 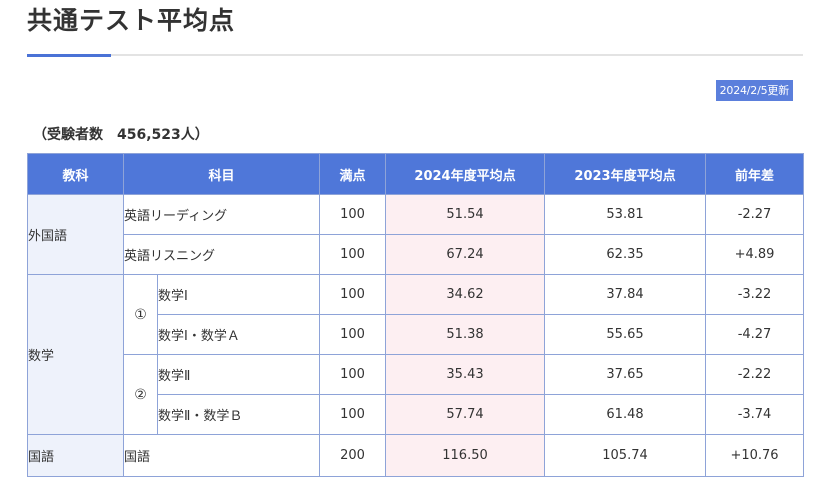 I want to click on avg-2024-cell: 35.43, so click(x=465, y=374).